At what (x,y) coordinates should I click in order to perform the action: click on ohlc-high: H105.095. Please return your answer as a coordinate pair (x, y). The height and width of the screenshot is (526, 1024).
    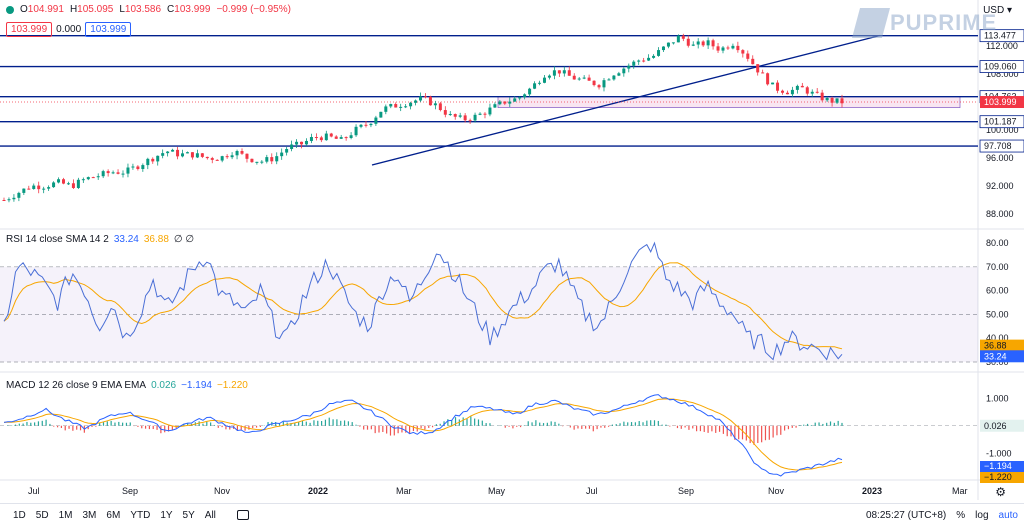
    Looking at the image, I should click on (91, 9).